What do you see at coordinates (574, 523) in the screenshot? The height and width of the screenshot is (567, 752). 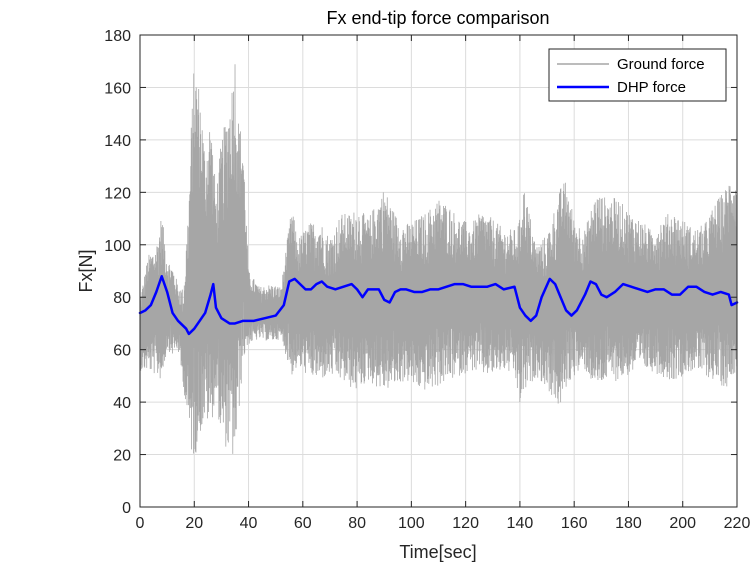 I see `x-tick-label: 160` at bounding box center [574, 523].